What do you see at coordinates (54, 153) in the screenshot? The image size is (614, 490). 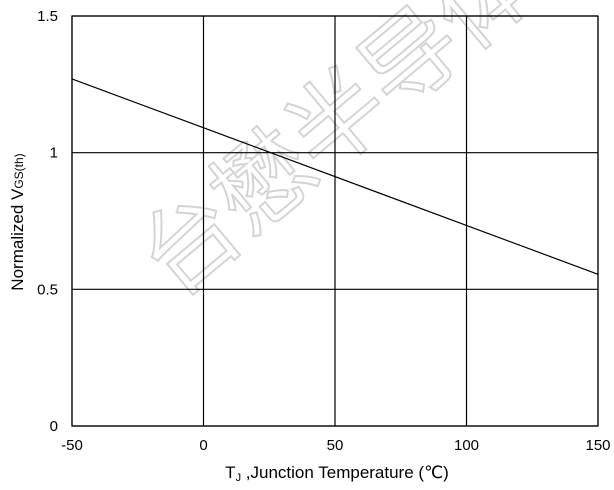 I see `y-tick-label: 1` at bounding box center [54, 153].